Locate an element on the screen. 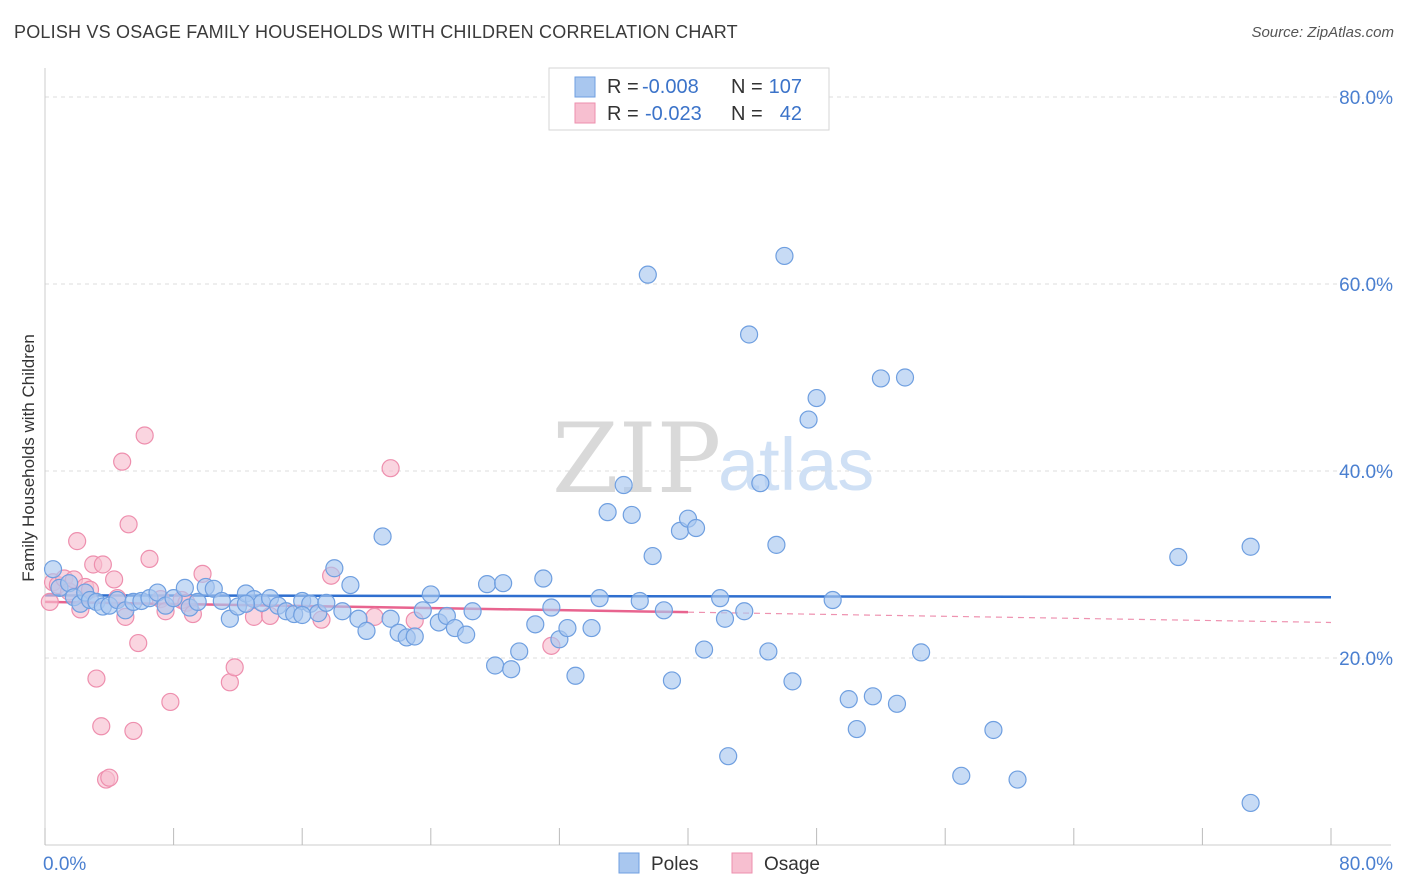 This screenshot has width=1406, height=892. legend-r-value-osage: -0.023 is located at coordinates (673, 114).